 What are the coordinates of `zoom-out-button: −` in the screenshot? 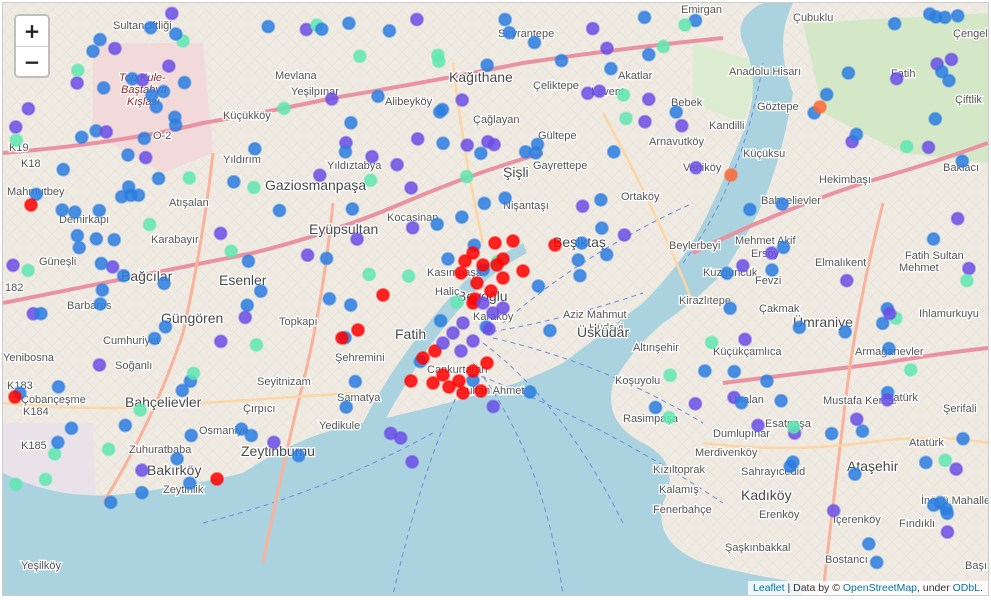 It's located at (32, 61).